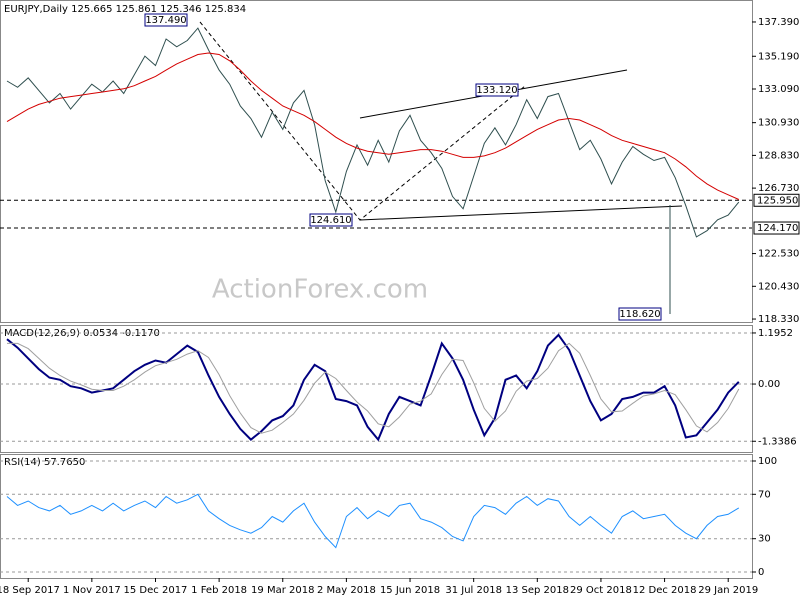  What do you see at coordinates (410, 590) in the screenshot?
I see `x-tick-label: 15 Jun 2018` at bounding box center [410, 590].